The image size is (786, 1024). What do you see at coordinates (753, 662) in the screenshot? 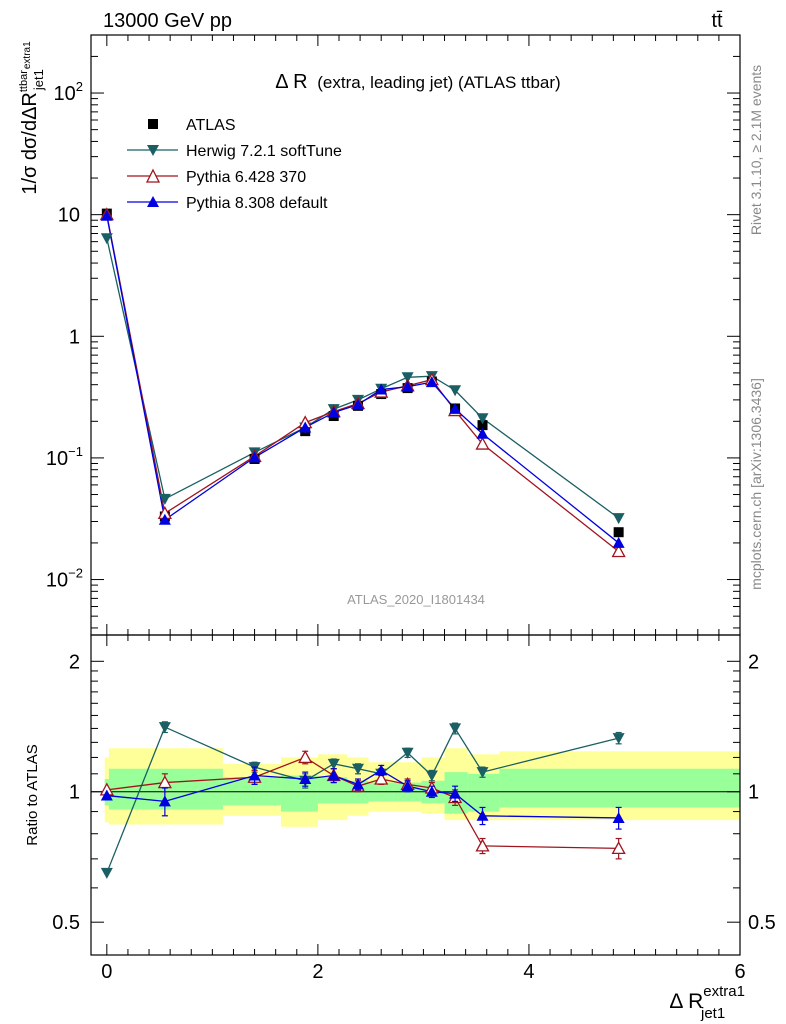
I see `y-tick-label-ratio-right-2: 2` at bounding box center [753, 662].